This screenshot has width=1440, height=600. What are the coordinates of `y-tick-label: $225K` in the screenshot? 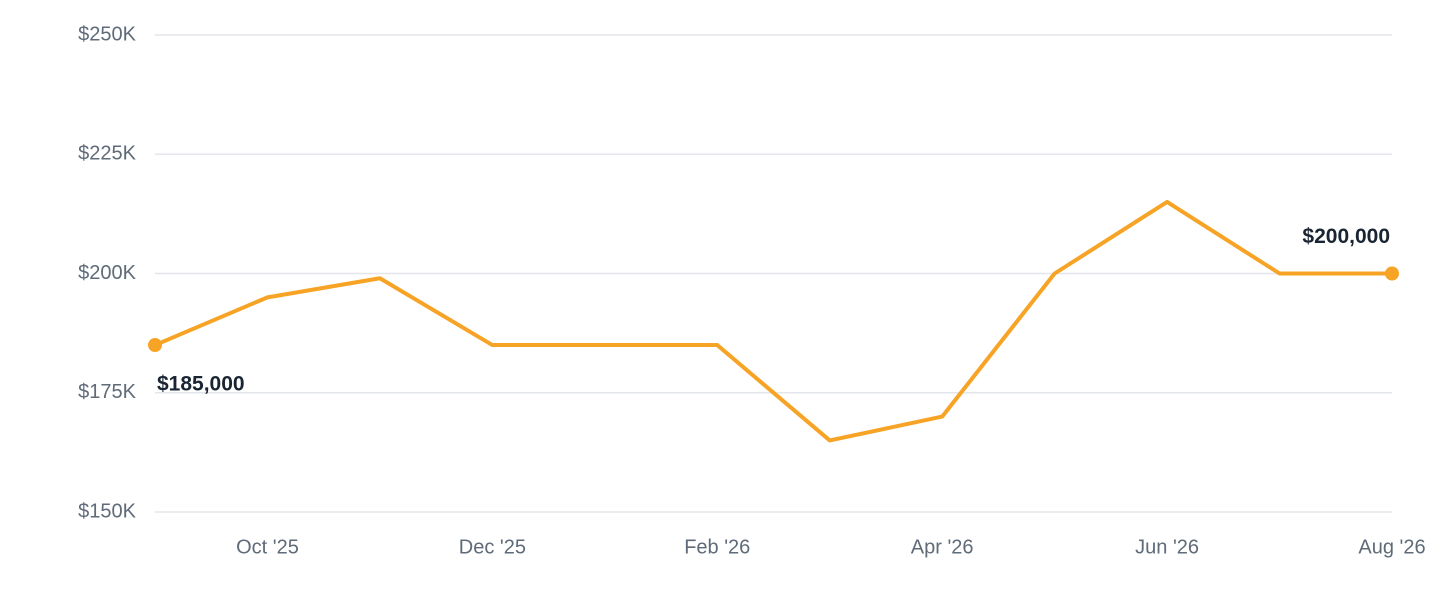 It's located at (107, 154).